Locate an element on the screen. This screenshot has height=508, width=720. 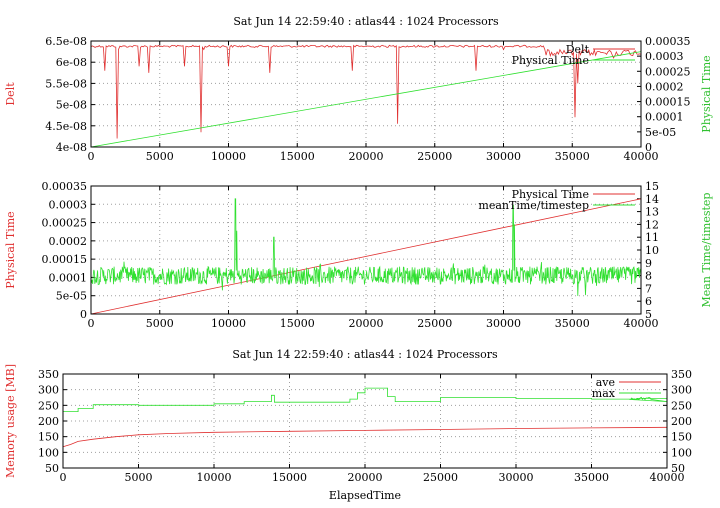
y2-axis-label: Physical Time is located at coordinates (706, 93).